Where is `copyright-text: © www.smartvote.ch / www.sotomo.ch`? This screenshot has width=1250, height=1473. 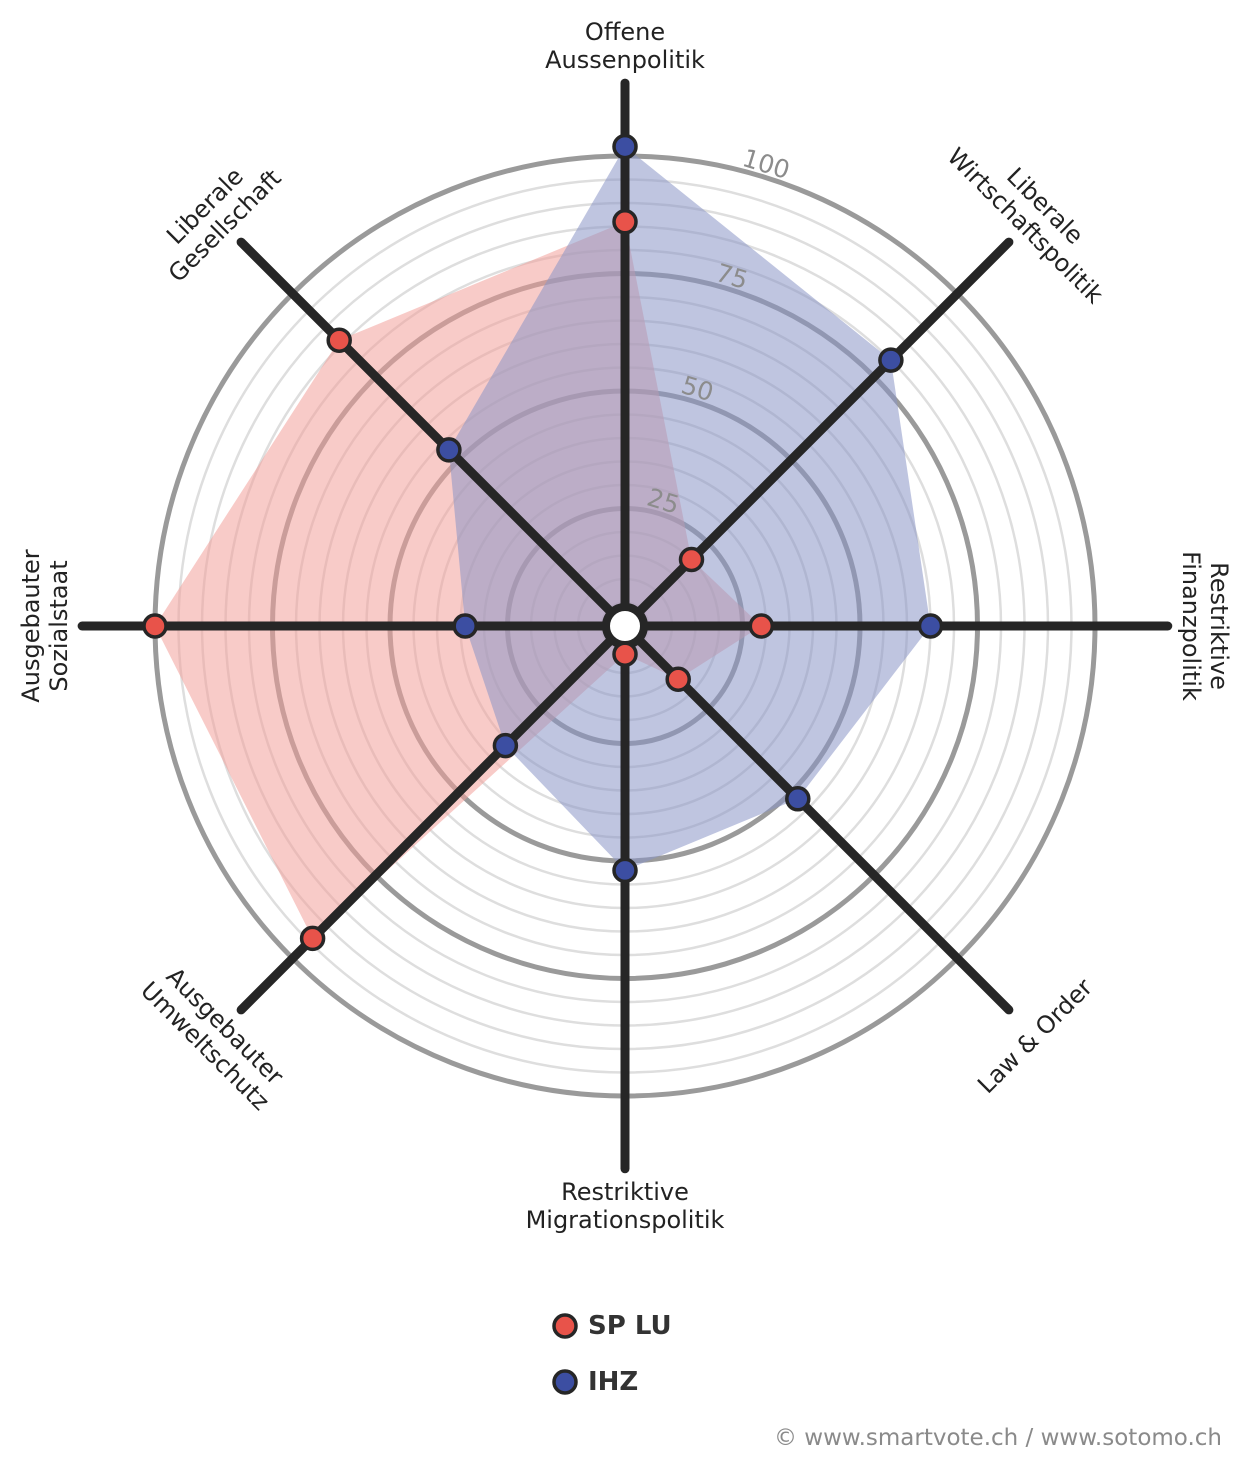
copyright-text: © www.smartvote.ch / www.sotomo.ch is located at coordinates (997, 1438).